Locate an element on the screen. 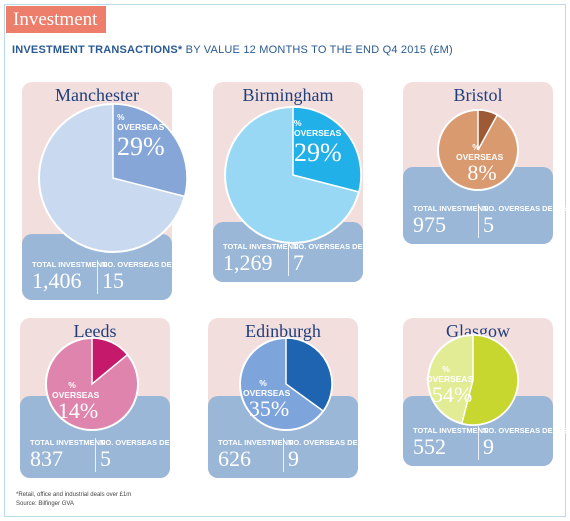  overseas-percent: 8% is located at coordinates (482, 172).